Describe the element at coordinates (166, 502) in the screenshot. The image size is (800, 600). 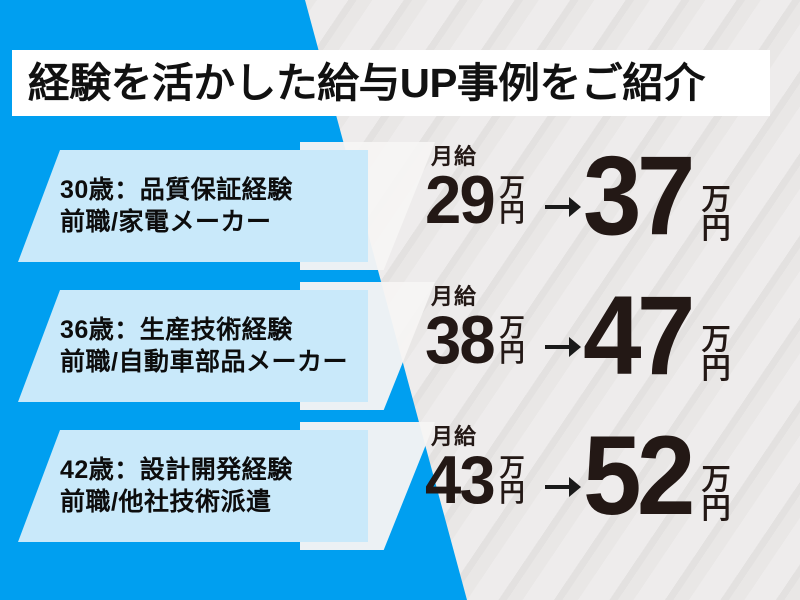
I see `case-profile-previous-job: 前職/他社技術派遣` at that location.